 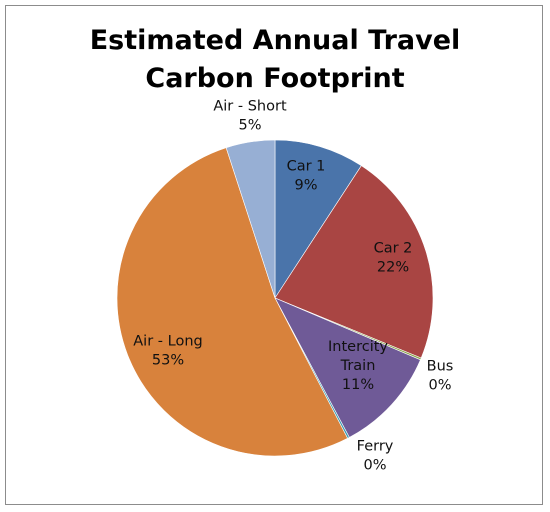 What do you see at coordinates (306, 176) in the screenshot?
I see `data-label-car-1: Car 1 9%` at bounding box center [306, 176].